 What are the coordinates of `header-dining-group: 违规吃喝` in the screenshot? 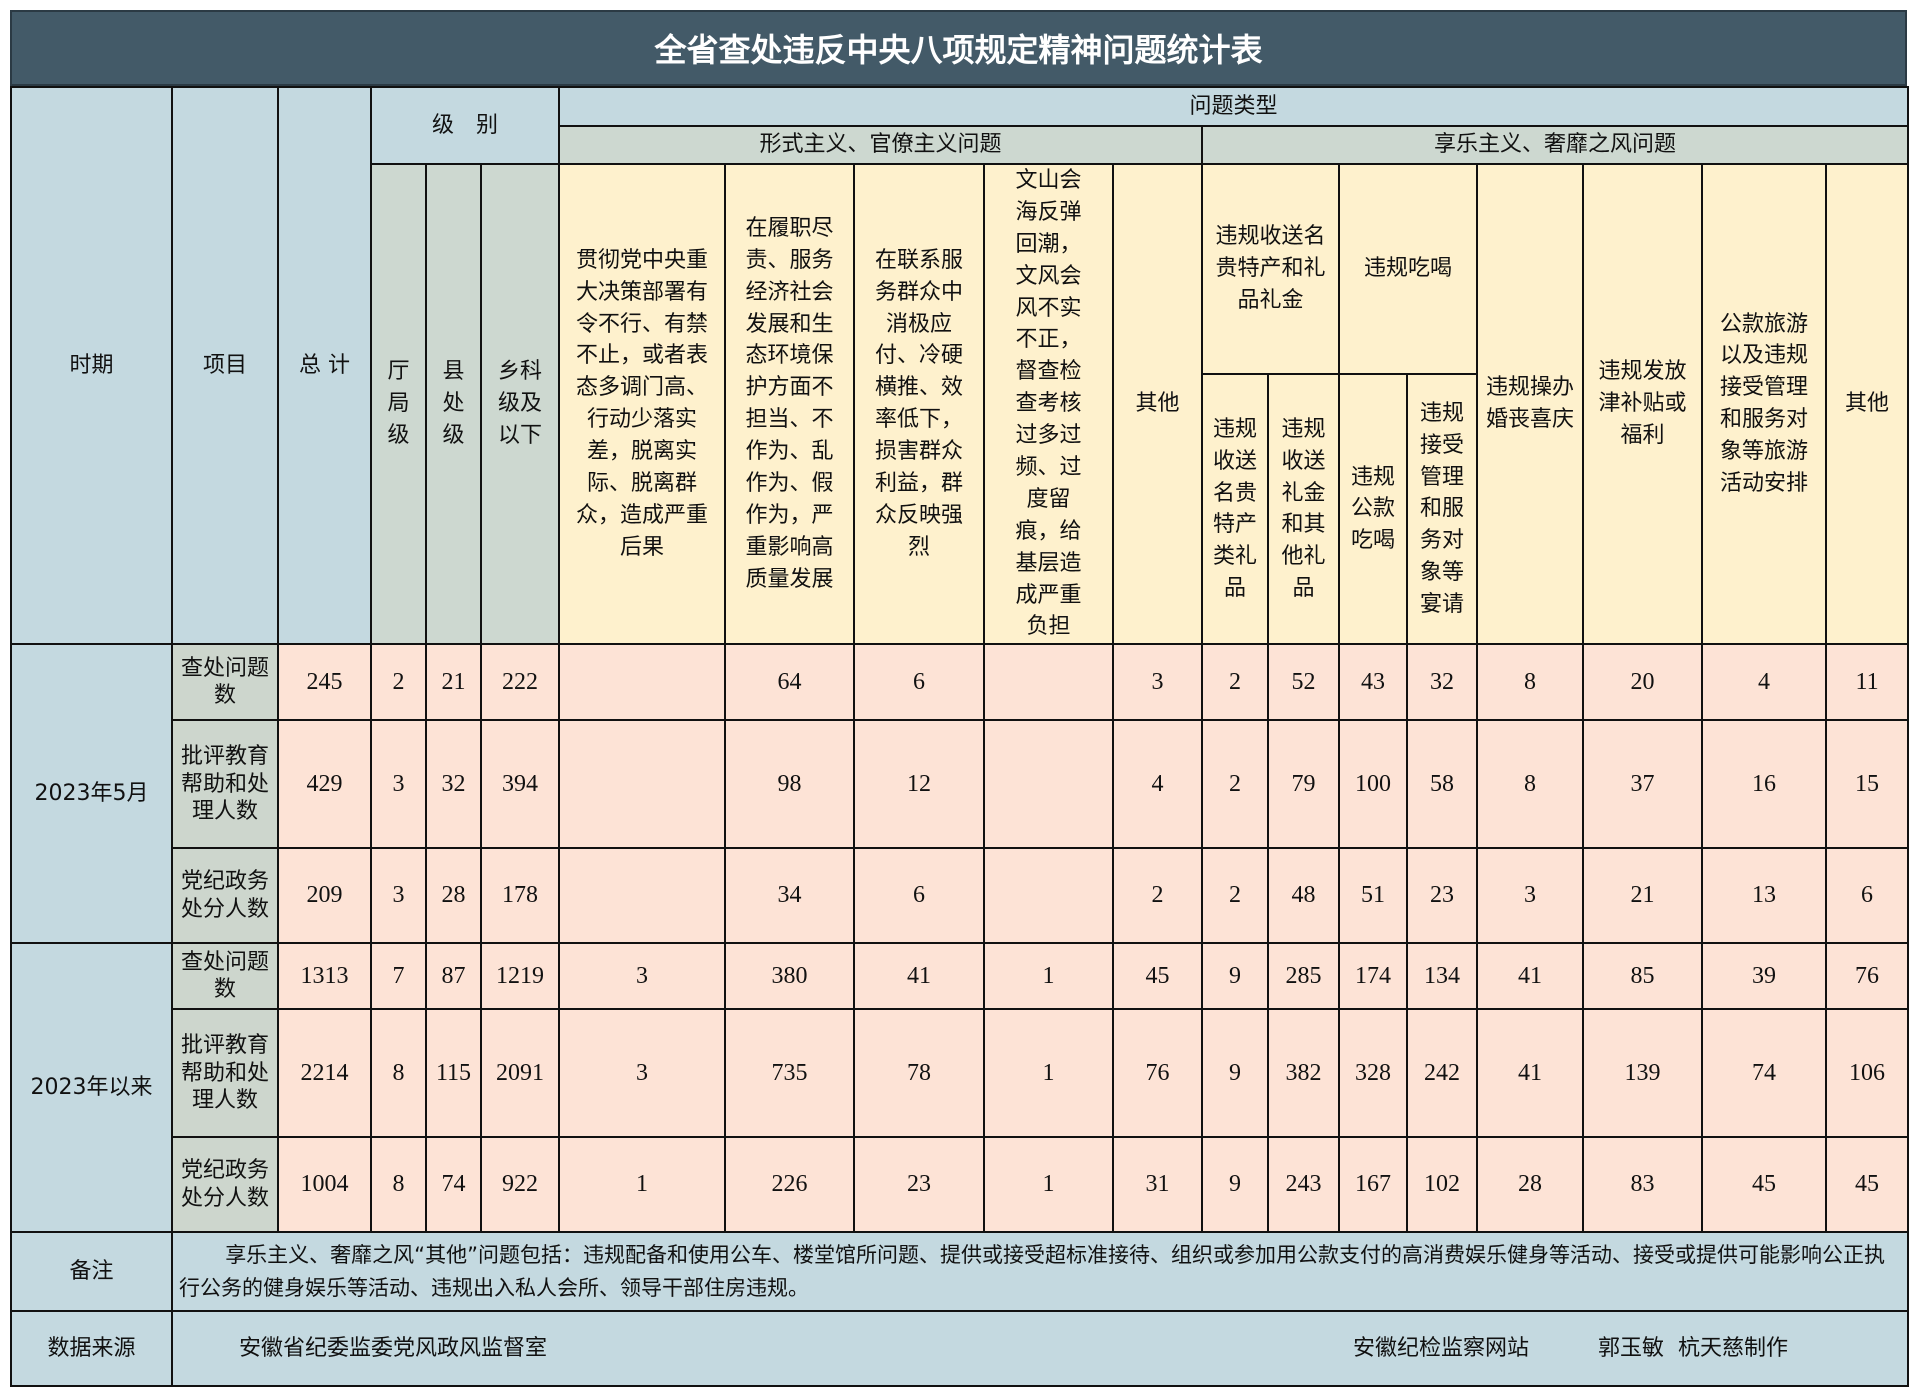 It's located at (1408, 269).